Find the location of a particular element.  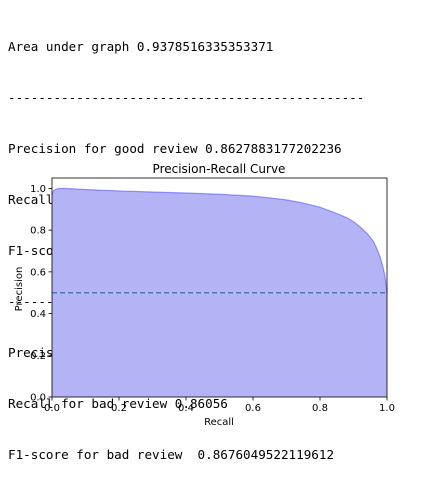

x-tick-label: 0.0 is located at coordinates (52, 408).